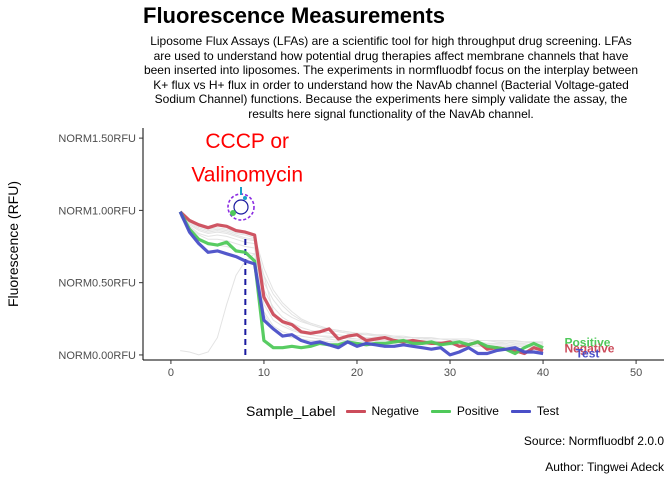 Image resolution: width=672 pixels, height=480 pixels. I want to click on molecule-icon, so click(241, 204).